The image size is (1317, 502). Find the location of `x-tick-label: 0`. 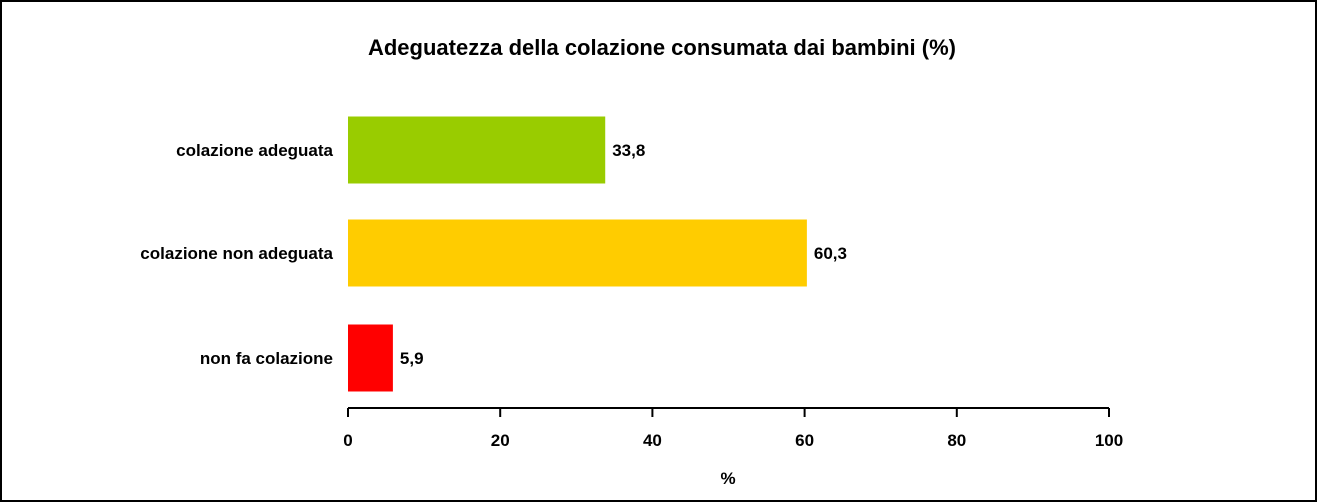

x-tick-label: 0 is located at coordinates (347, 440).